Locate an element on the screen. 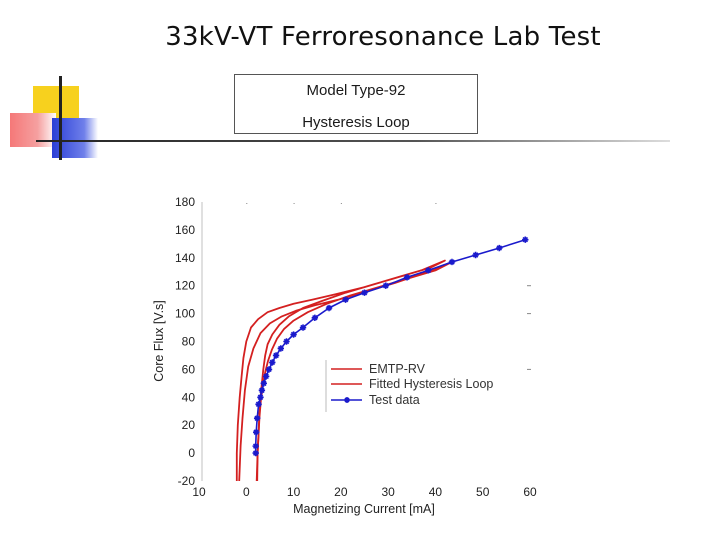  x-axis-label: Magnetizing Current [mA] is located at coordinates (364, 509).